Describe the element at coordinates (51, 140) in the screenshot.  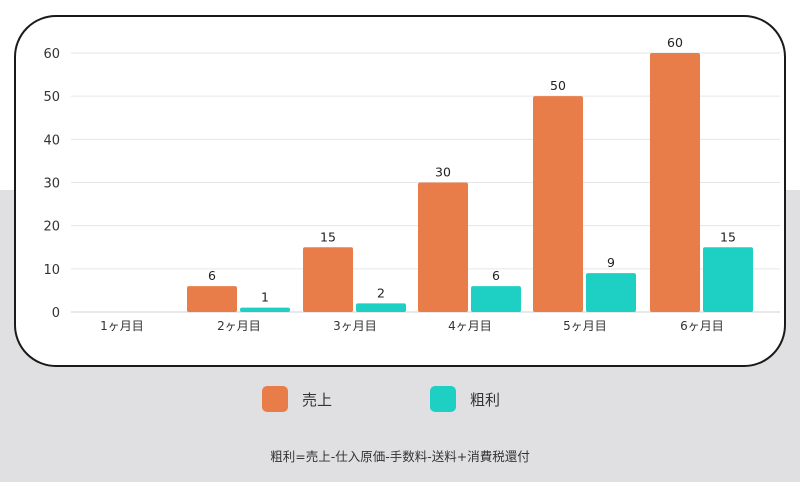
I see `y-tick-label: 40` at that location.